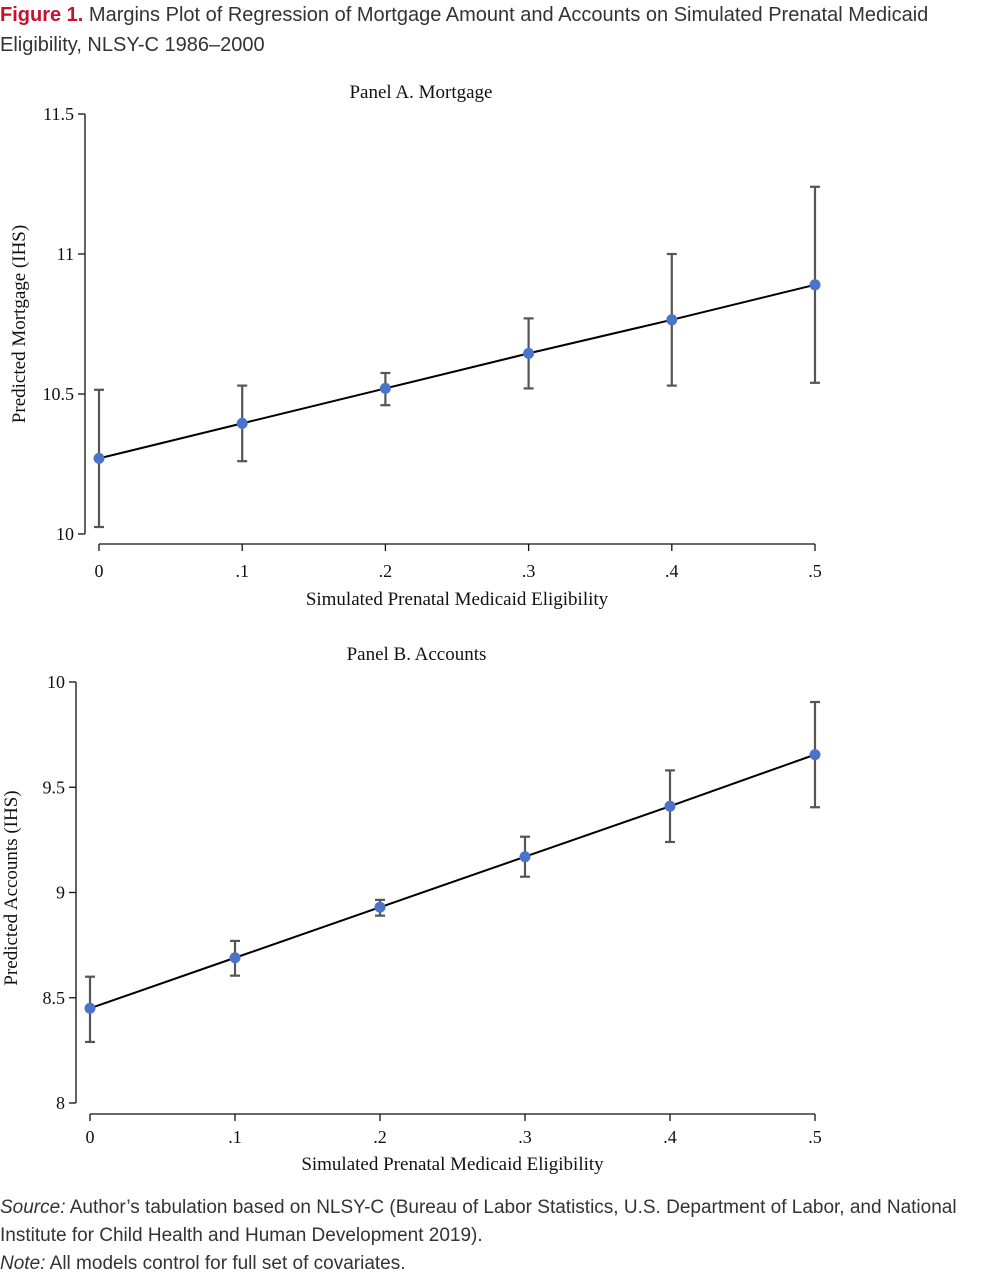 This screenshot has height=1280, width=1001. What do you see at coordinates (65, 534) in the screenshot?
I see `panel-a-y-tick-label: 10` at bounding box center [65, 534].